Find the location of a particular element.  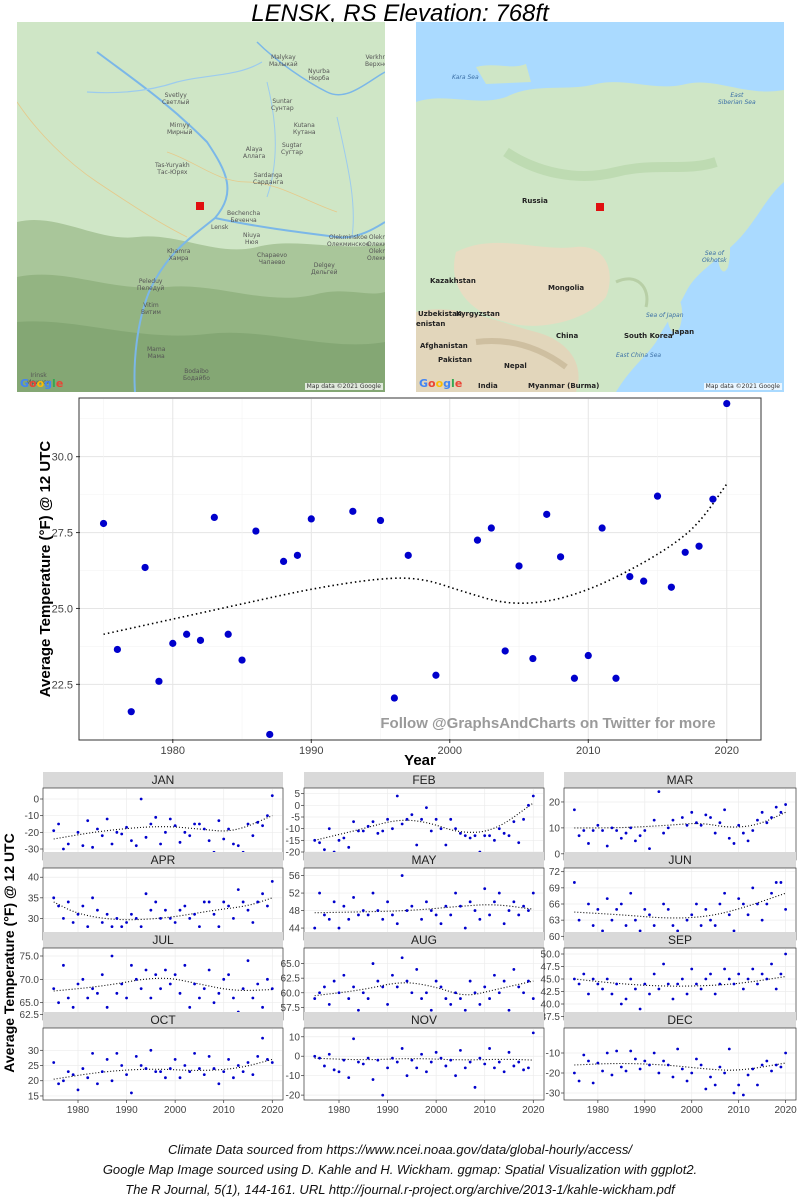

y-tick-label: 62.5 is located at coordinates (291, 979).